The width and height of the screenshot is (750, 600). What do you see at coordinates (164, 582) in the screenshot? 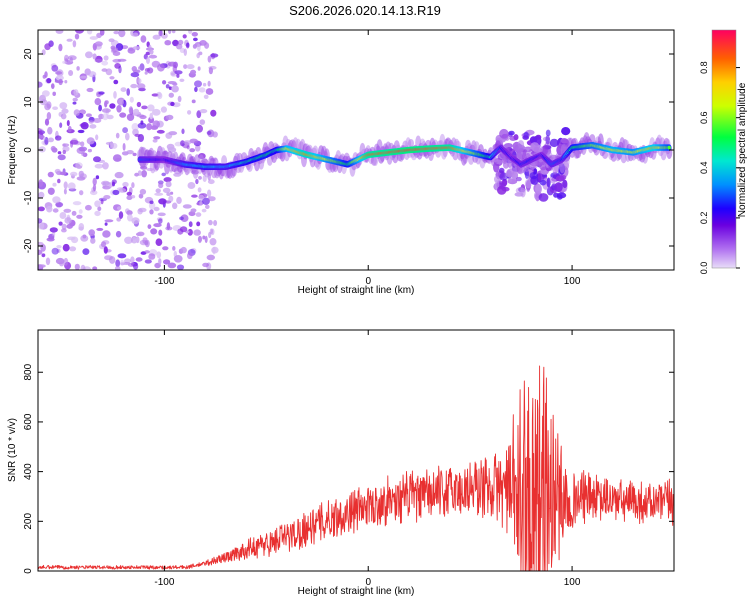
I see `x-tick-label: -100` at bounding box center [164, 582].